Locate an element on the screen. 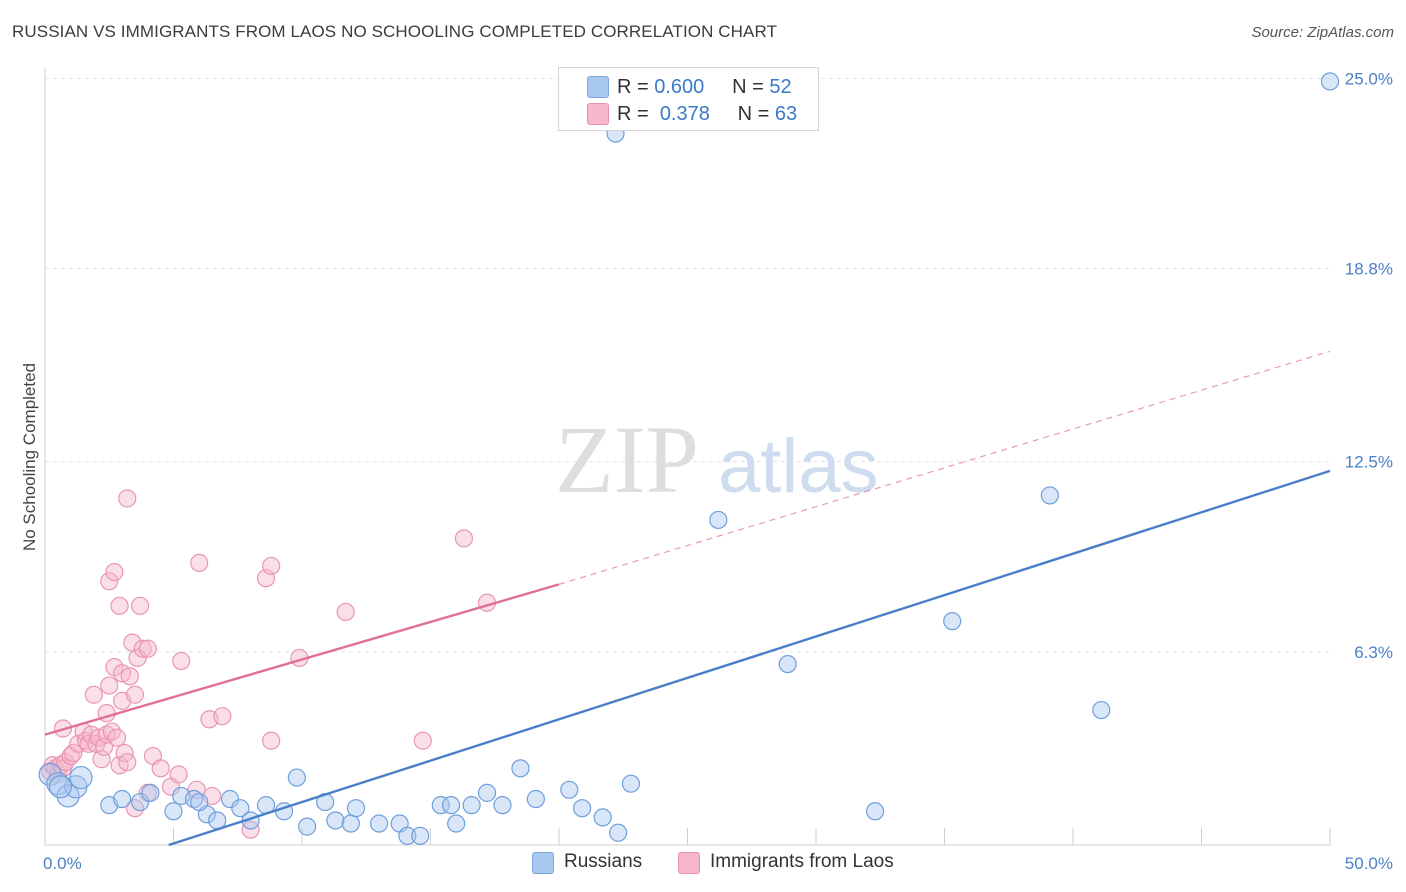  y-axis-label: No Schooling Completed is located at coordinates (29, 457).